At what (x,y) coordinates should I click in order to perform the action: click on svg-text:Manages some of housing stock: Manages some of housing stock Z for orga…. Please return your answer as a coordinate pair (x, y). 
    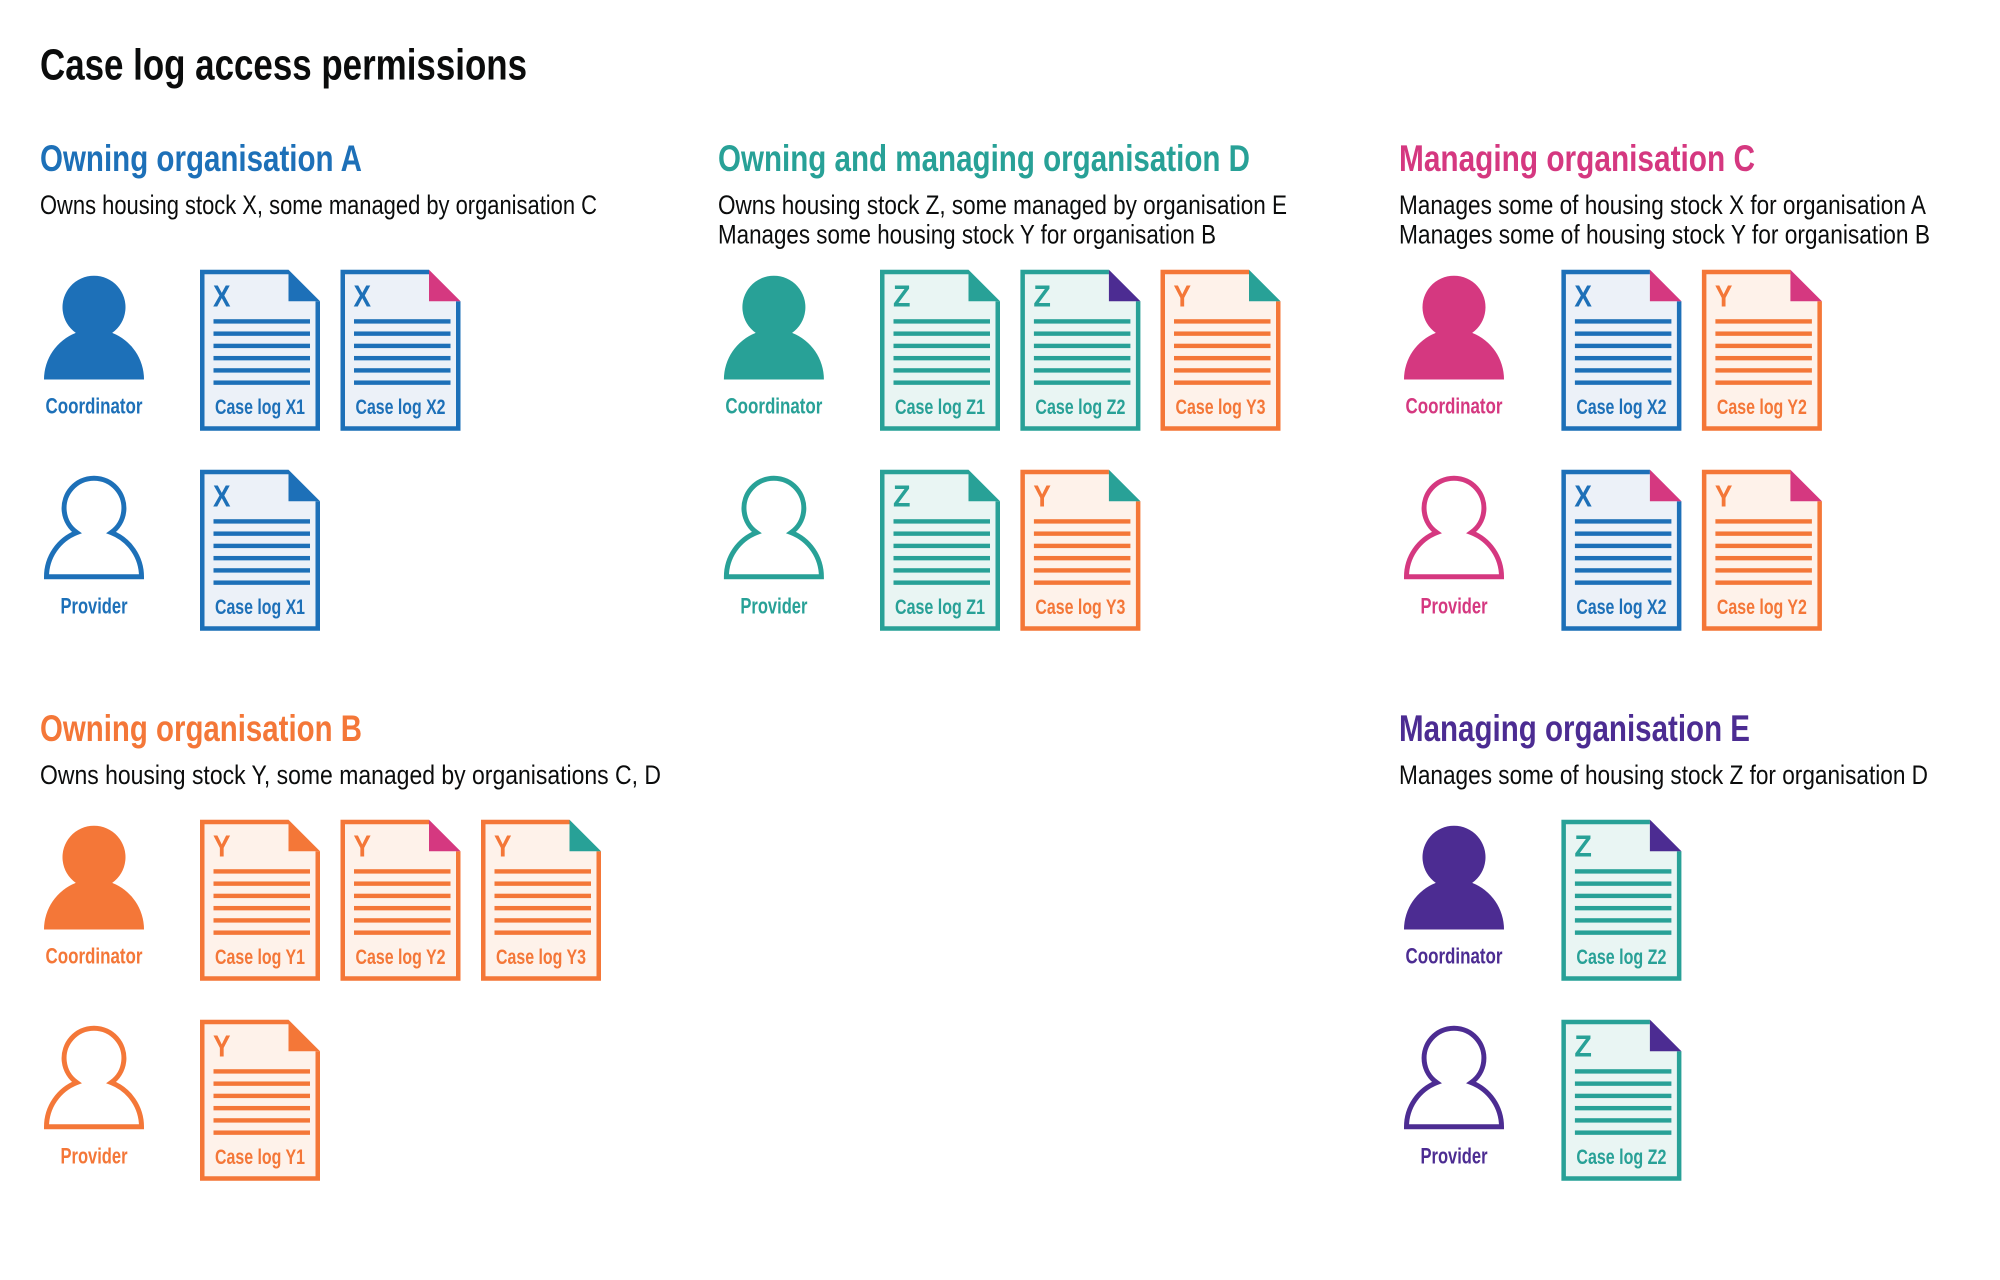
    Looking at the image, I should click on (1663, 775).